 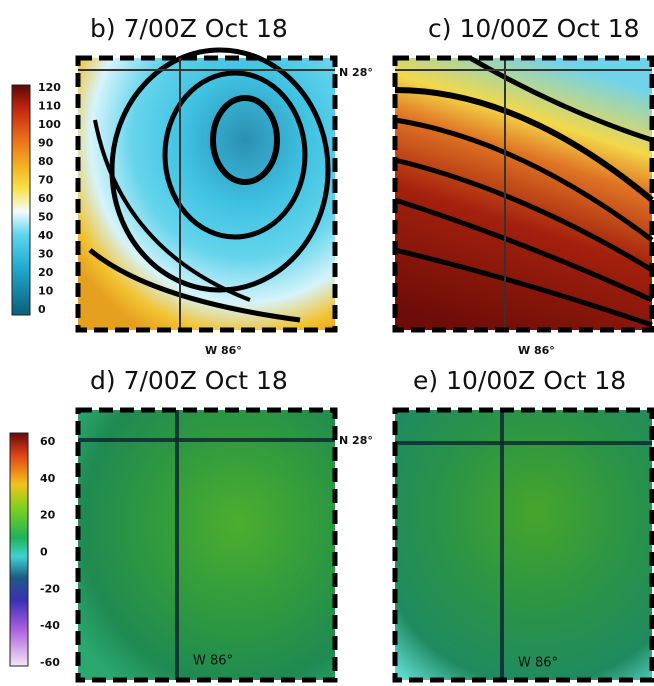 I want to click on panel-title: c) 10/00Z Oct 18, so click(x=534, y=28).